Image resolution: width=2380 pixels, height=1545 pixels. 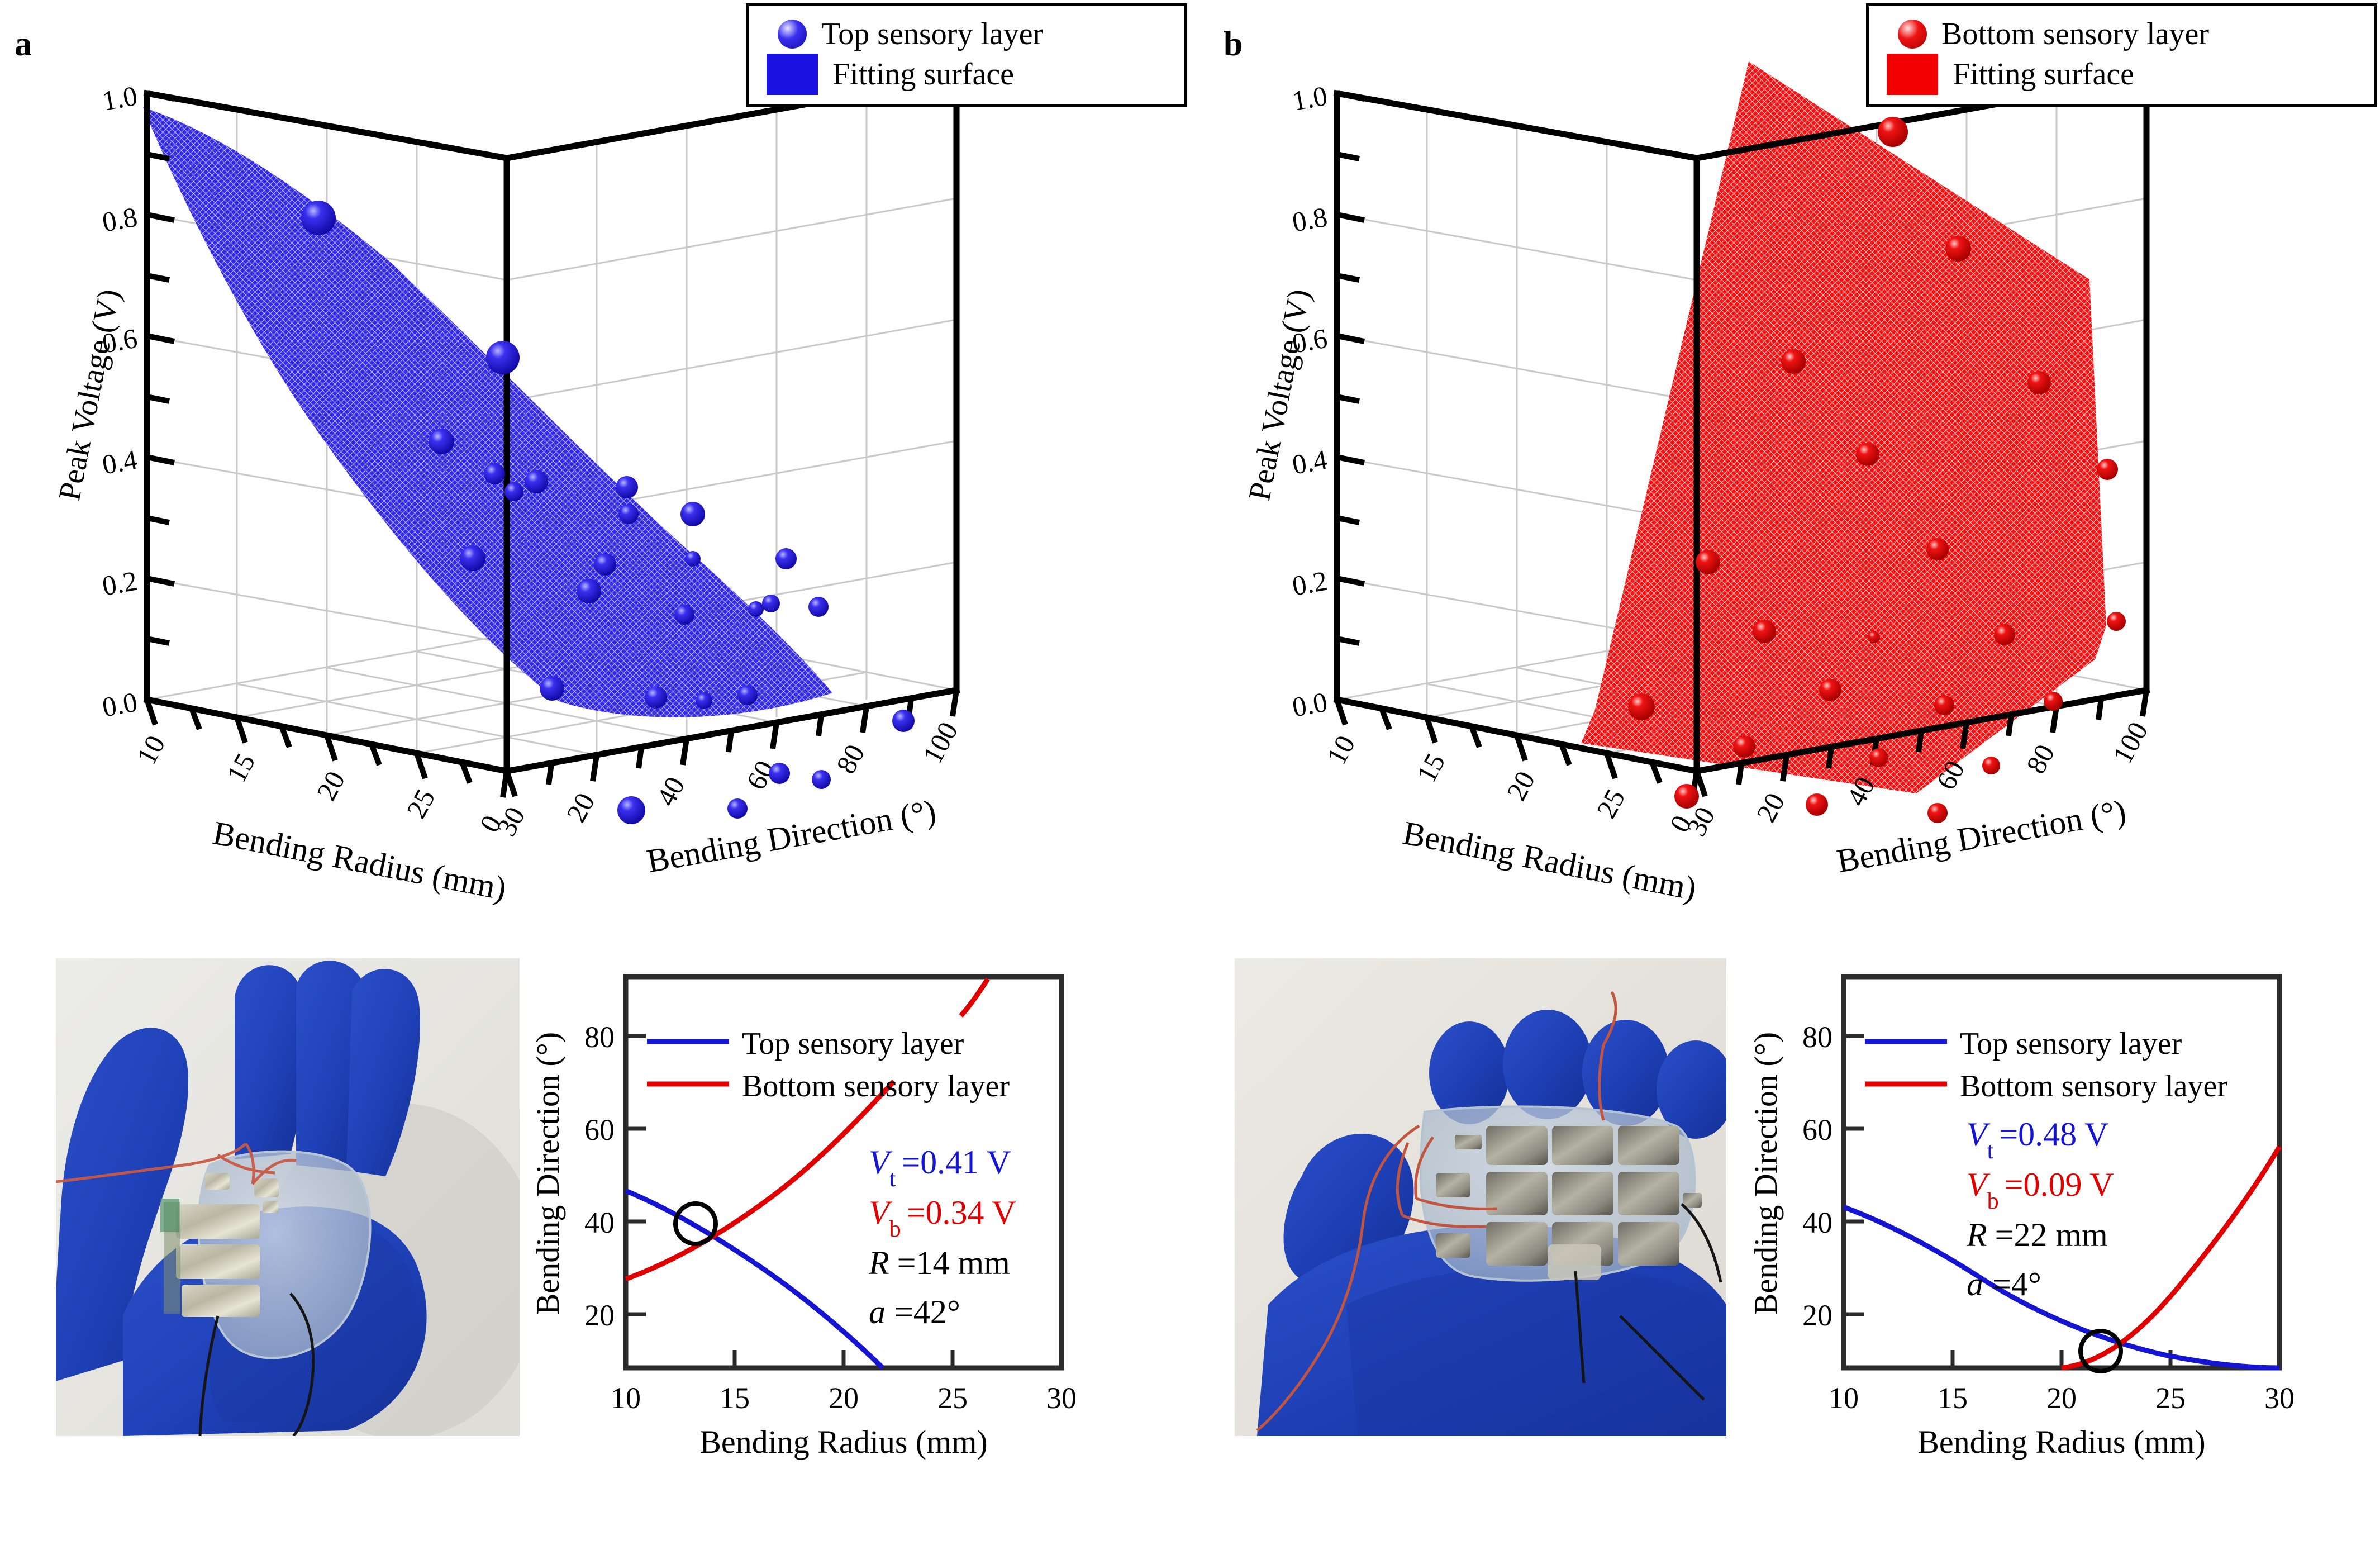 I want to click on svg-text:Vb=0.34 V: Vb =0.34 V, so click(x=942, y=1218).